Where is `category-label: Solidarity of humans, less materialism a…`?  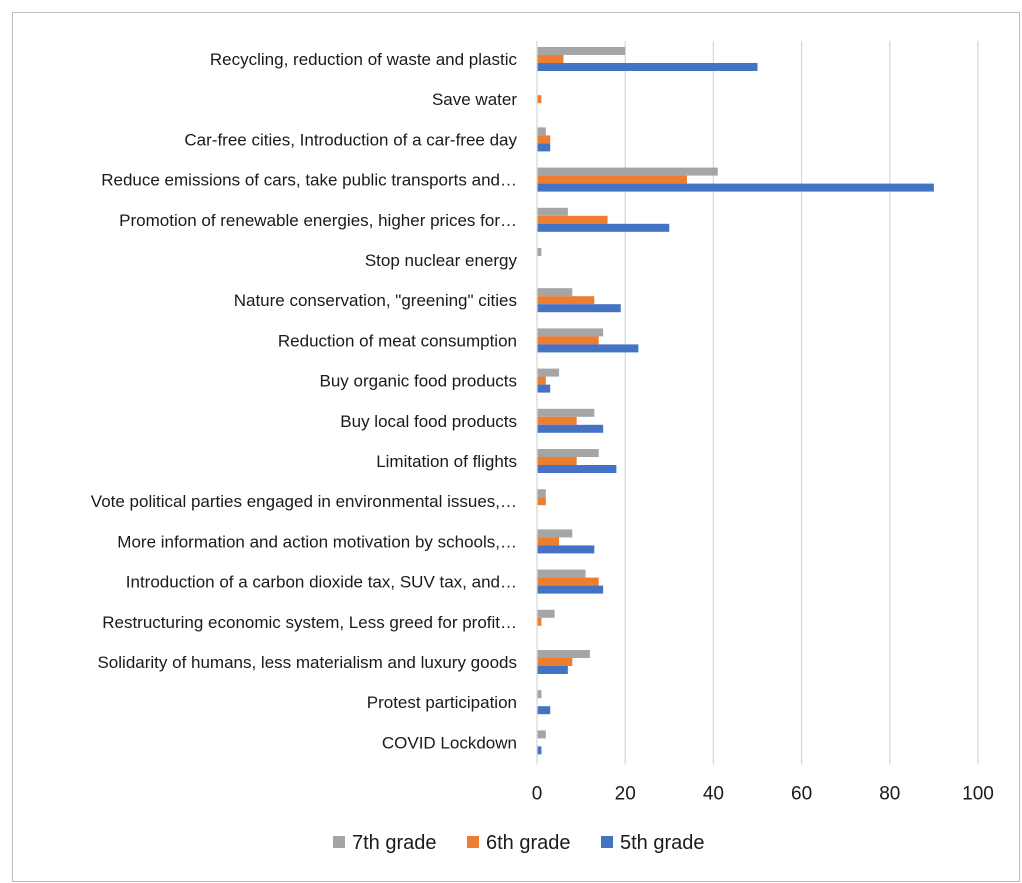 category-label: Solidarity of humans, less materialism a… is located at coordinates (307, 662).